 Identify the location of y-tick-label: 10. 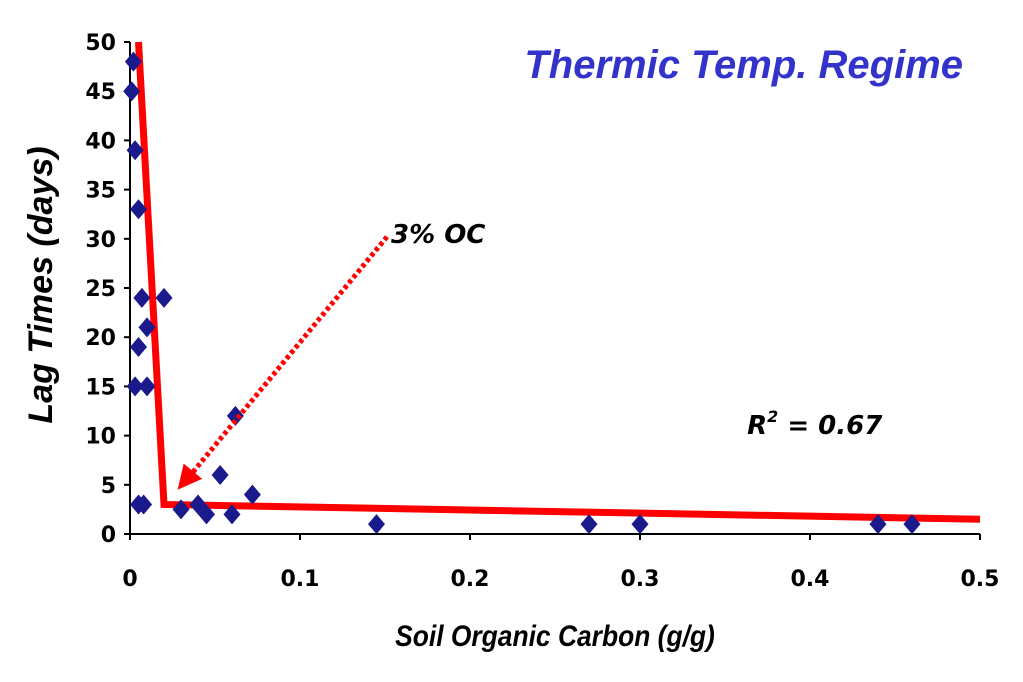
(100, 437).